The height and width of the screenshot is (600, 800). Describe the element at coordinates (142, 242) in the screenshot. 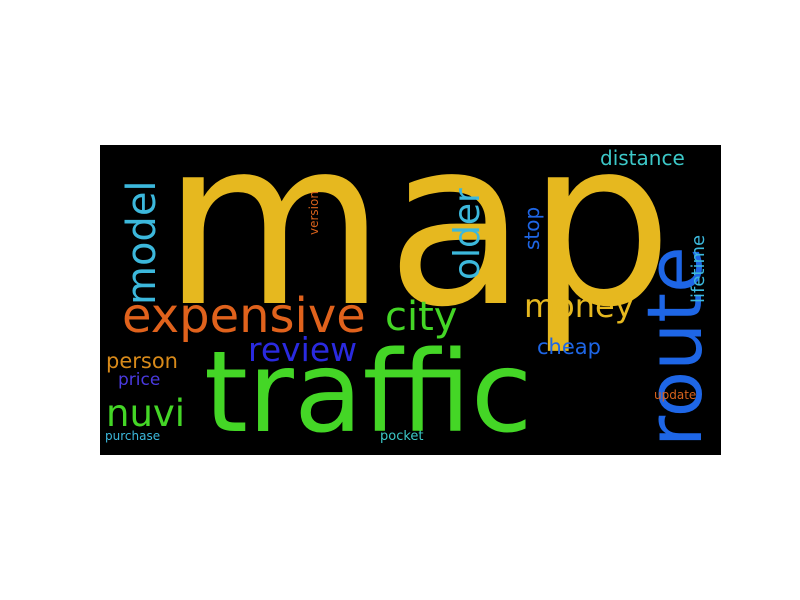

I see `word-model: model` at that location.